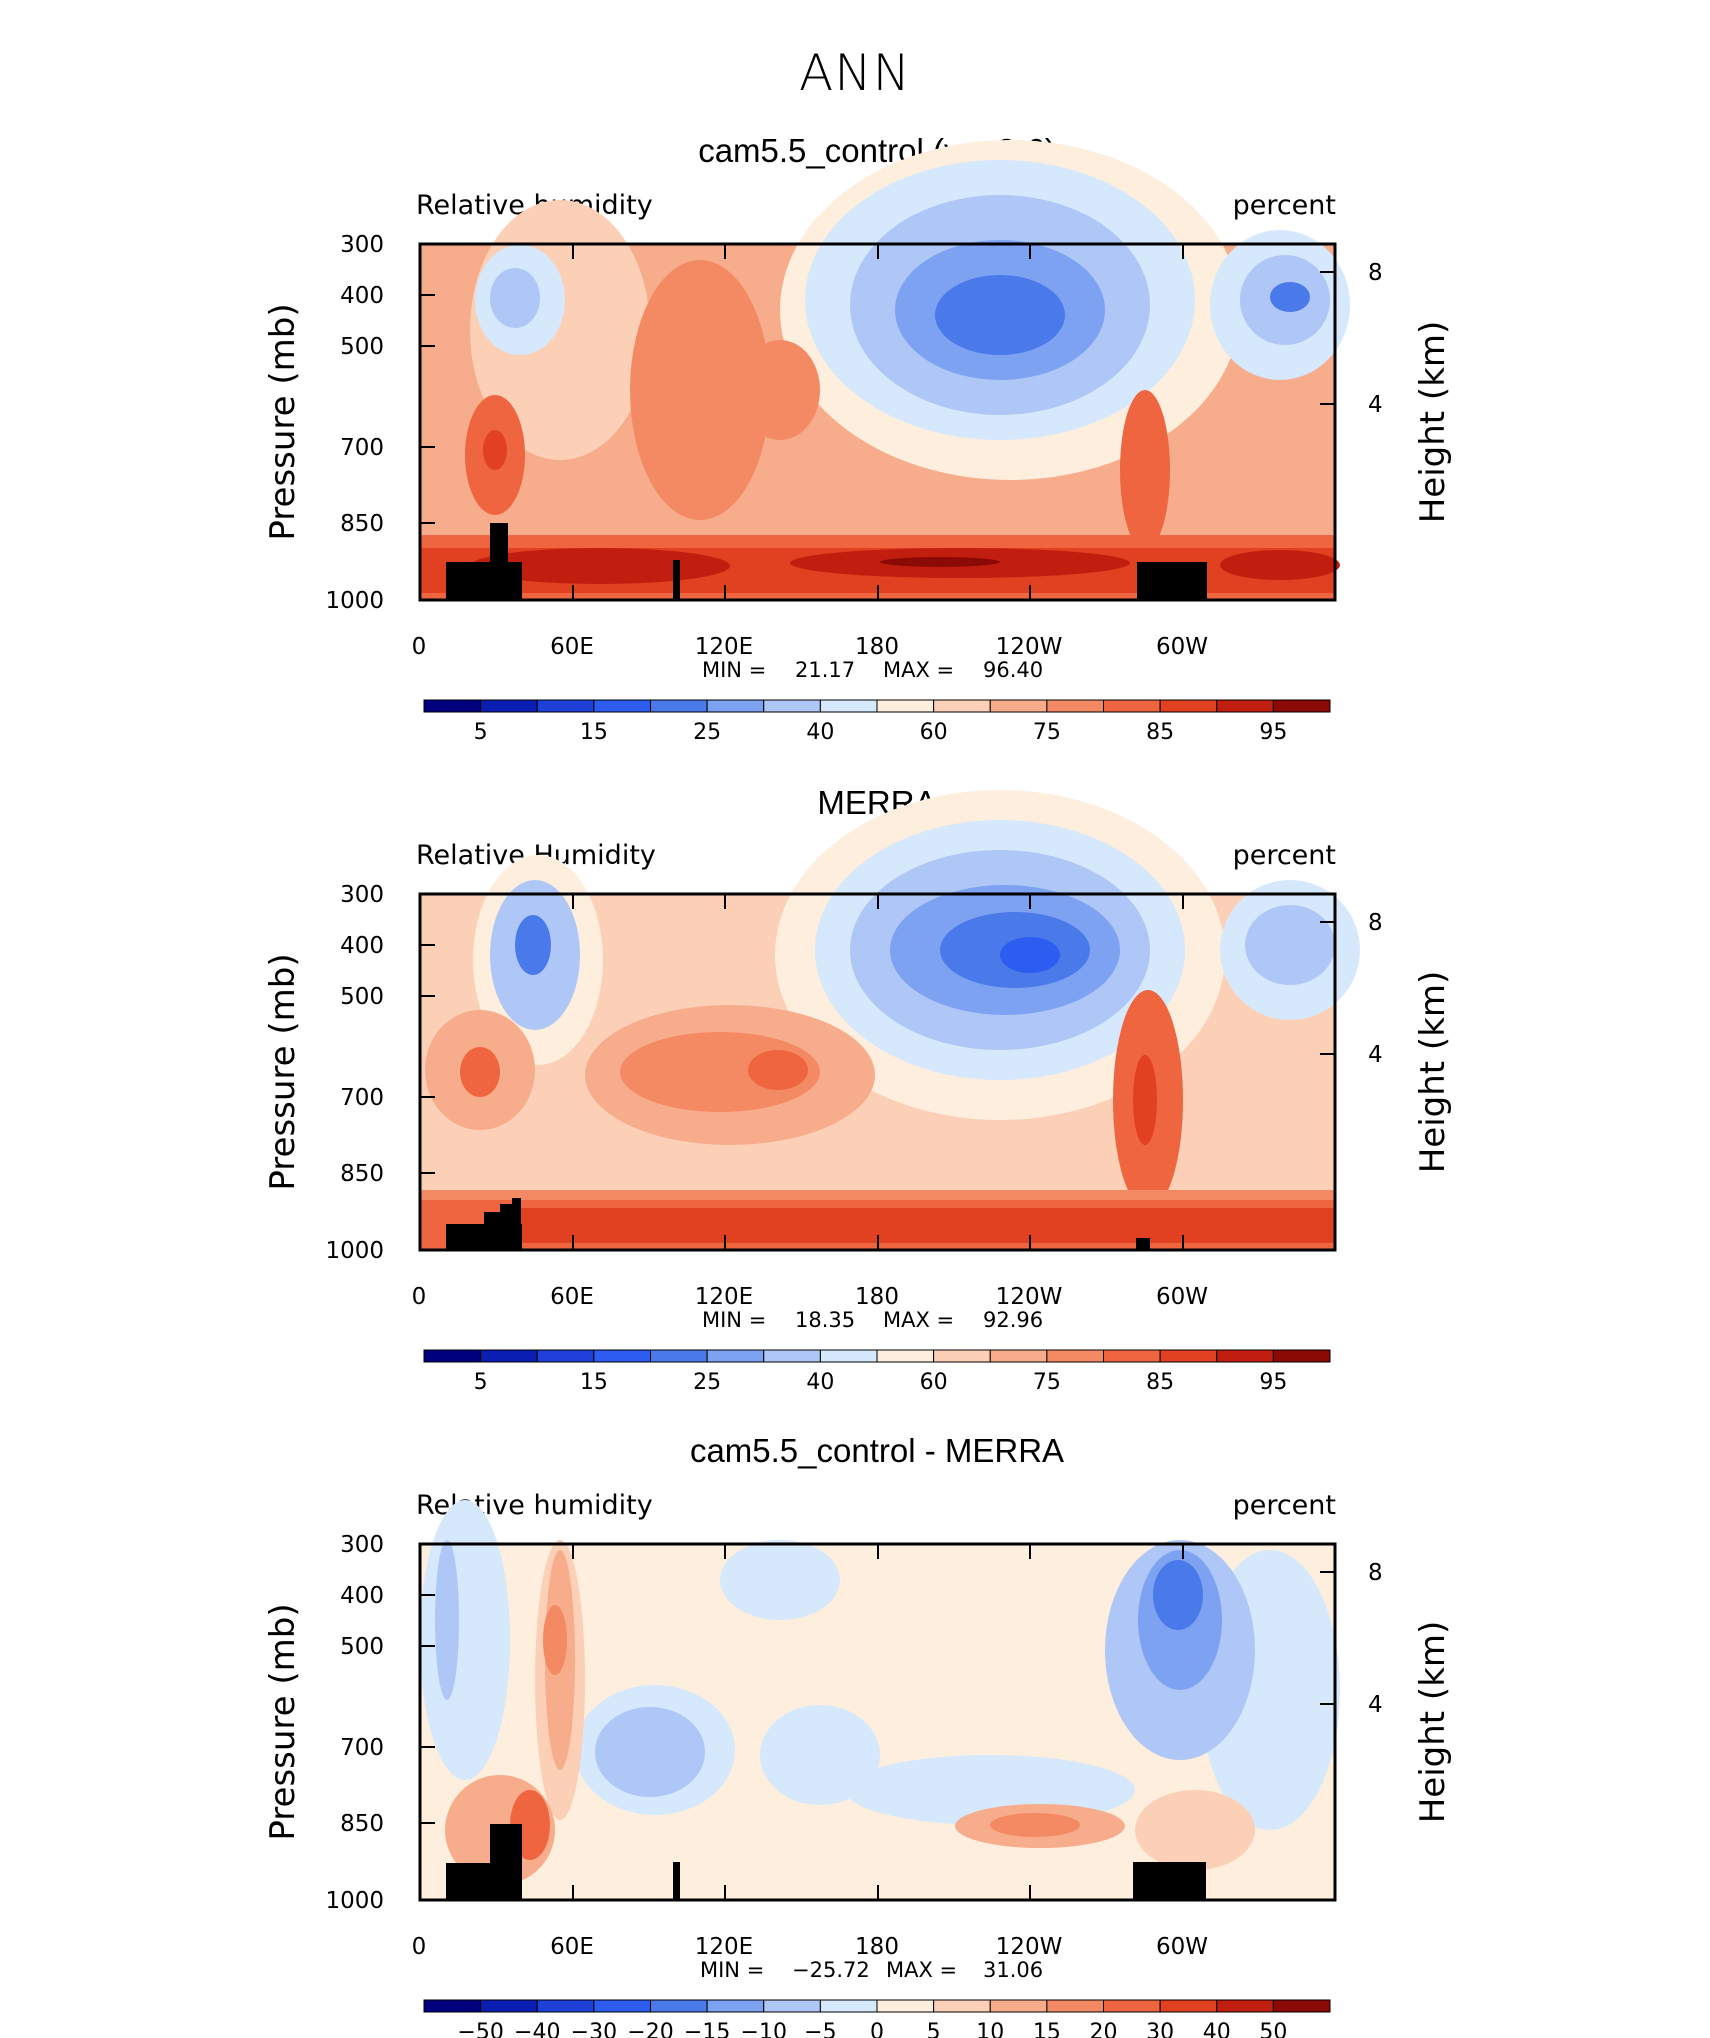  Describe the element at coordinates (1273, 2029) in the screenshot. I see `colorbar-label: 50` at that location.